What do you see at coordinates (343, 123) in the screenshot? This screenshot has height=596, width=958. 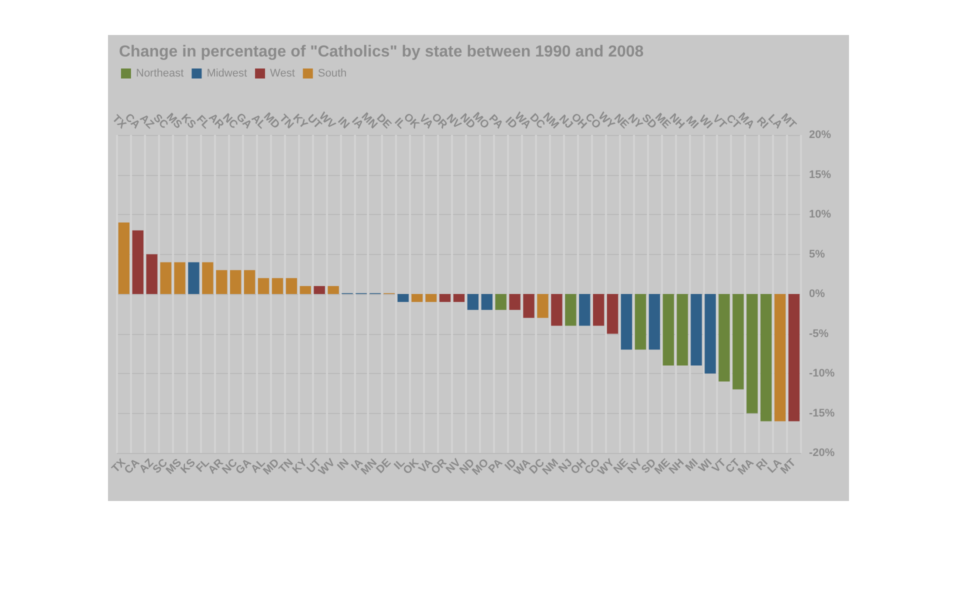 I see `category-label: IN` at bounding box center [343, 123].